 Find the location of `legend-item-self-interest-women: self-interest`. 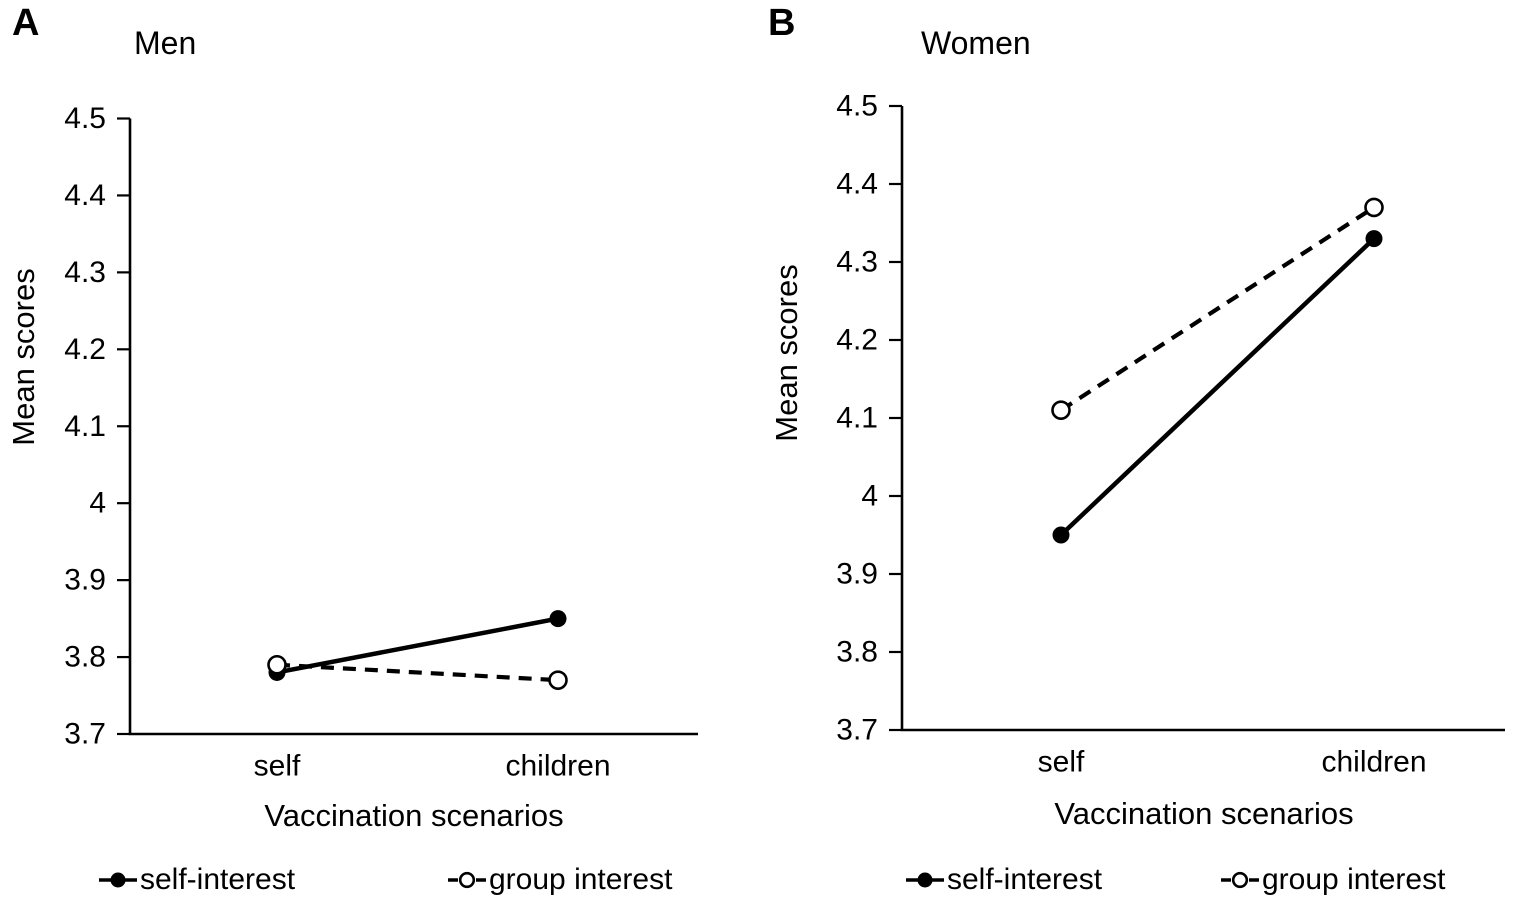

legend-item-self-interest-women: self-interest is located at coordinates (1004, 880).